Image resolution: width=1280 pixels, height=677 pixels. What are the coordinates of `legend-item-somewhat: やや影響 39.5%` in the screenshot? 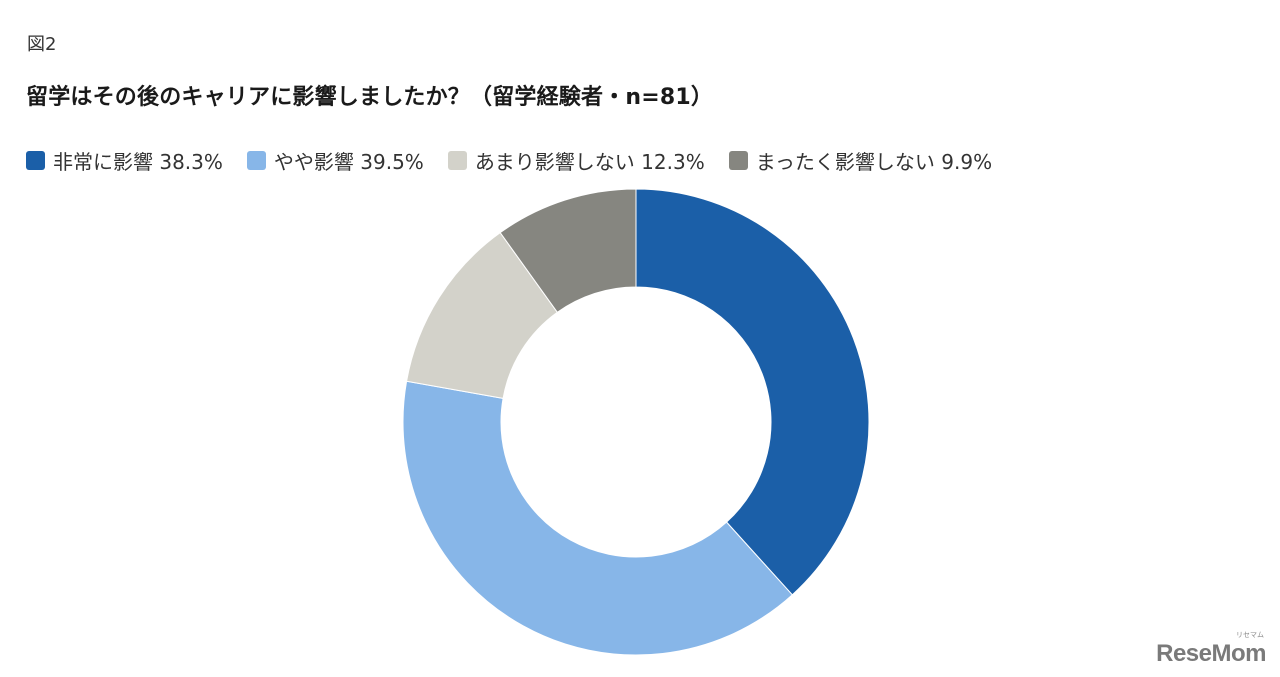 It's located at (335, 160).